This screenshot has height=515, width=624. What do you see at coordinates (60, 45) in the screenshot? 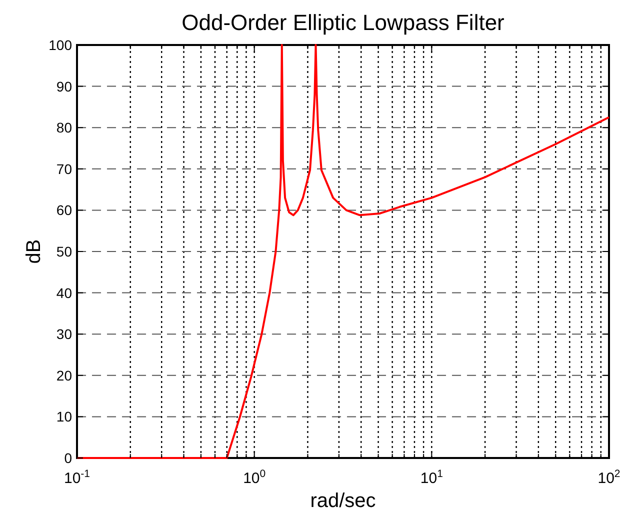
I see `y-tick-label: 100` at bounding box center [60, 45].